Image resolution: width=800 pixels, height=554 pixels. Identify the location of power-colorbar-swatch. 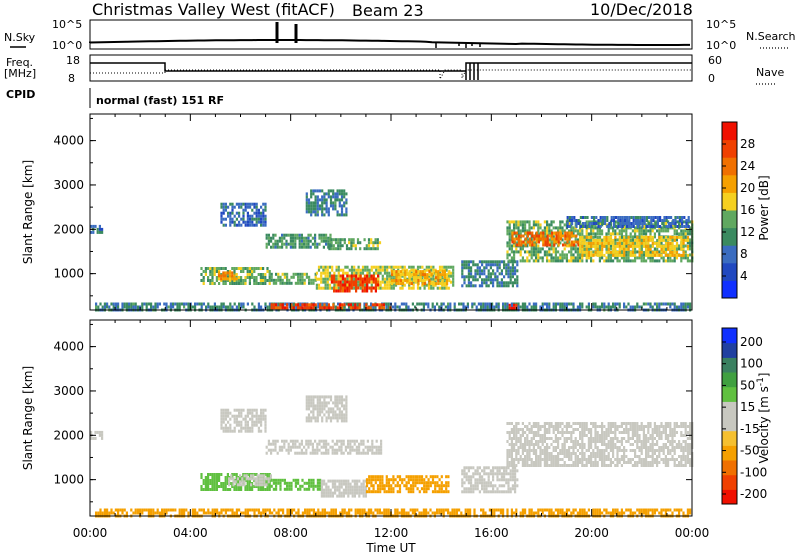
(729, 219).